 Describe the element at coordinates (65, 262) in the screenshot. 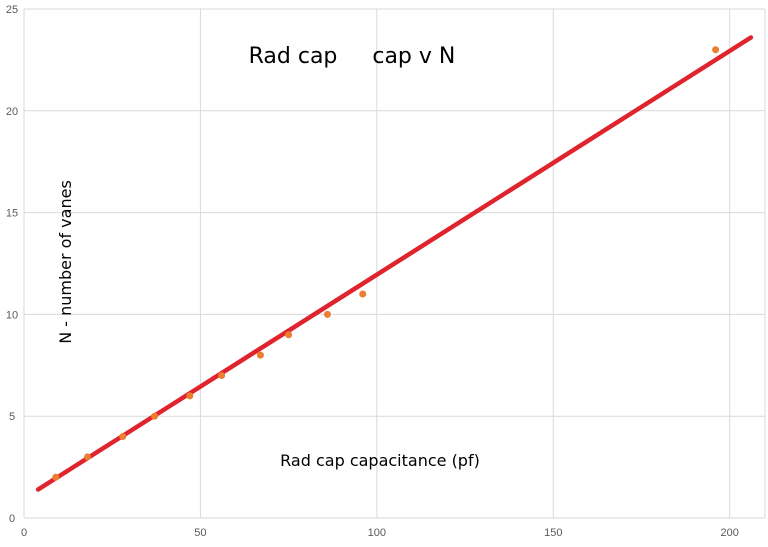

I see `y-axis-label: N - number of vanes` at that location.